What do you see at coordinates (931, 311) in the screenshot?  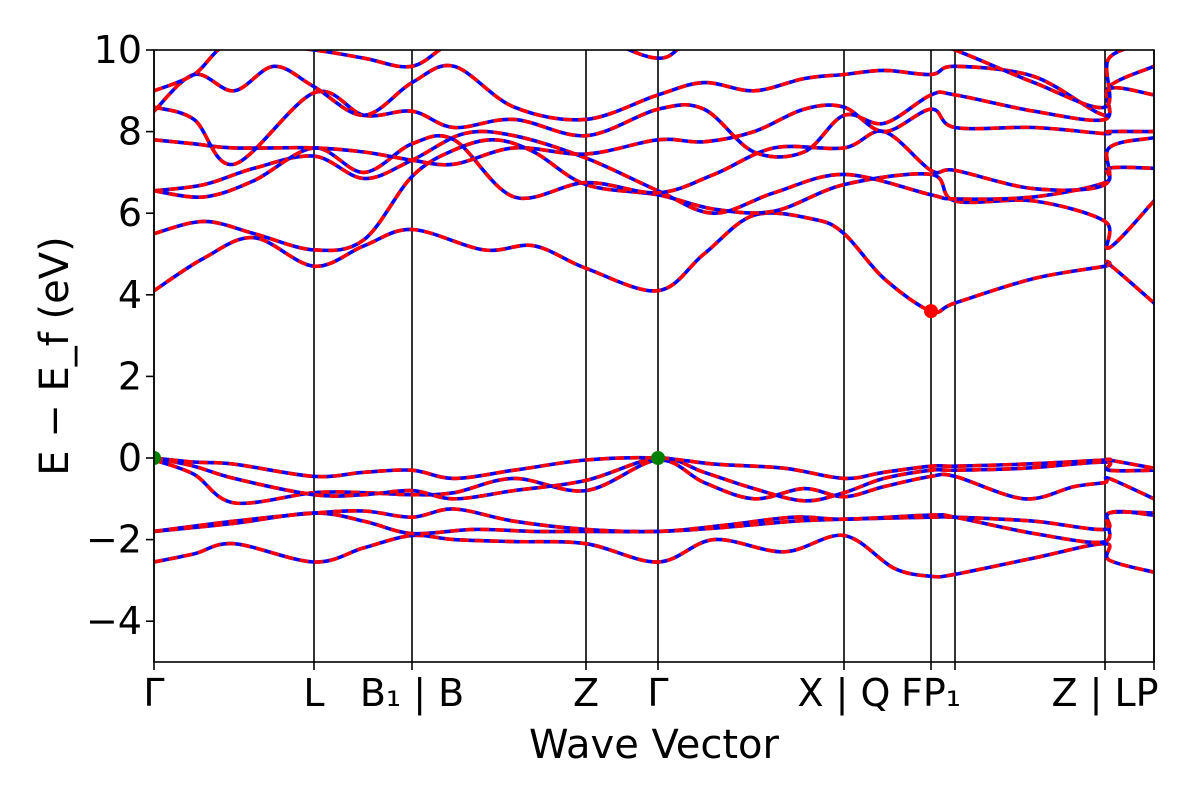 I see `cbm-marker` at bounding box center [931, 311].